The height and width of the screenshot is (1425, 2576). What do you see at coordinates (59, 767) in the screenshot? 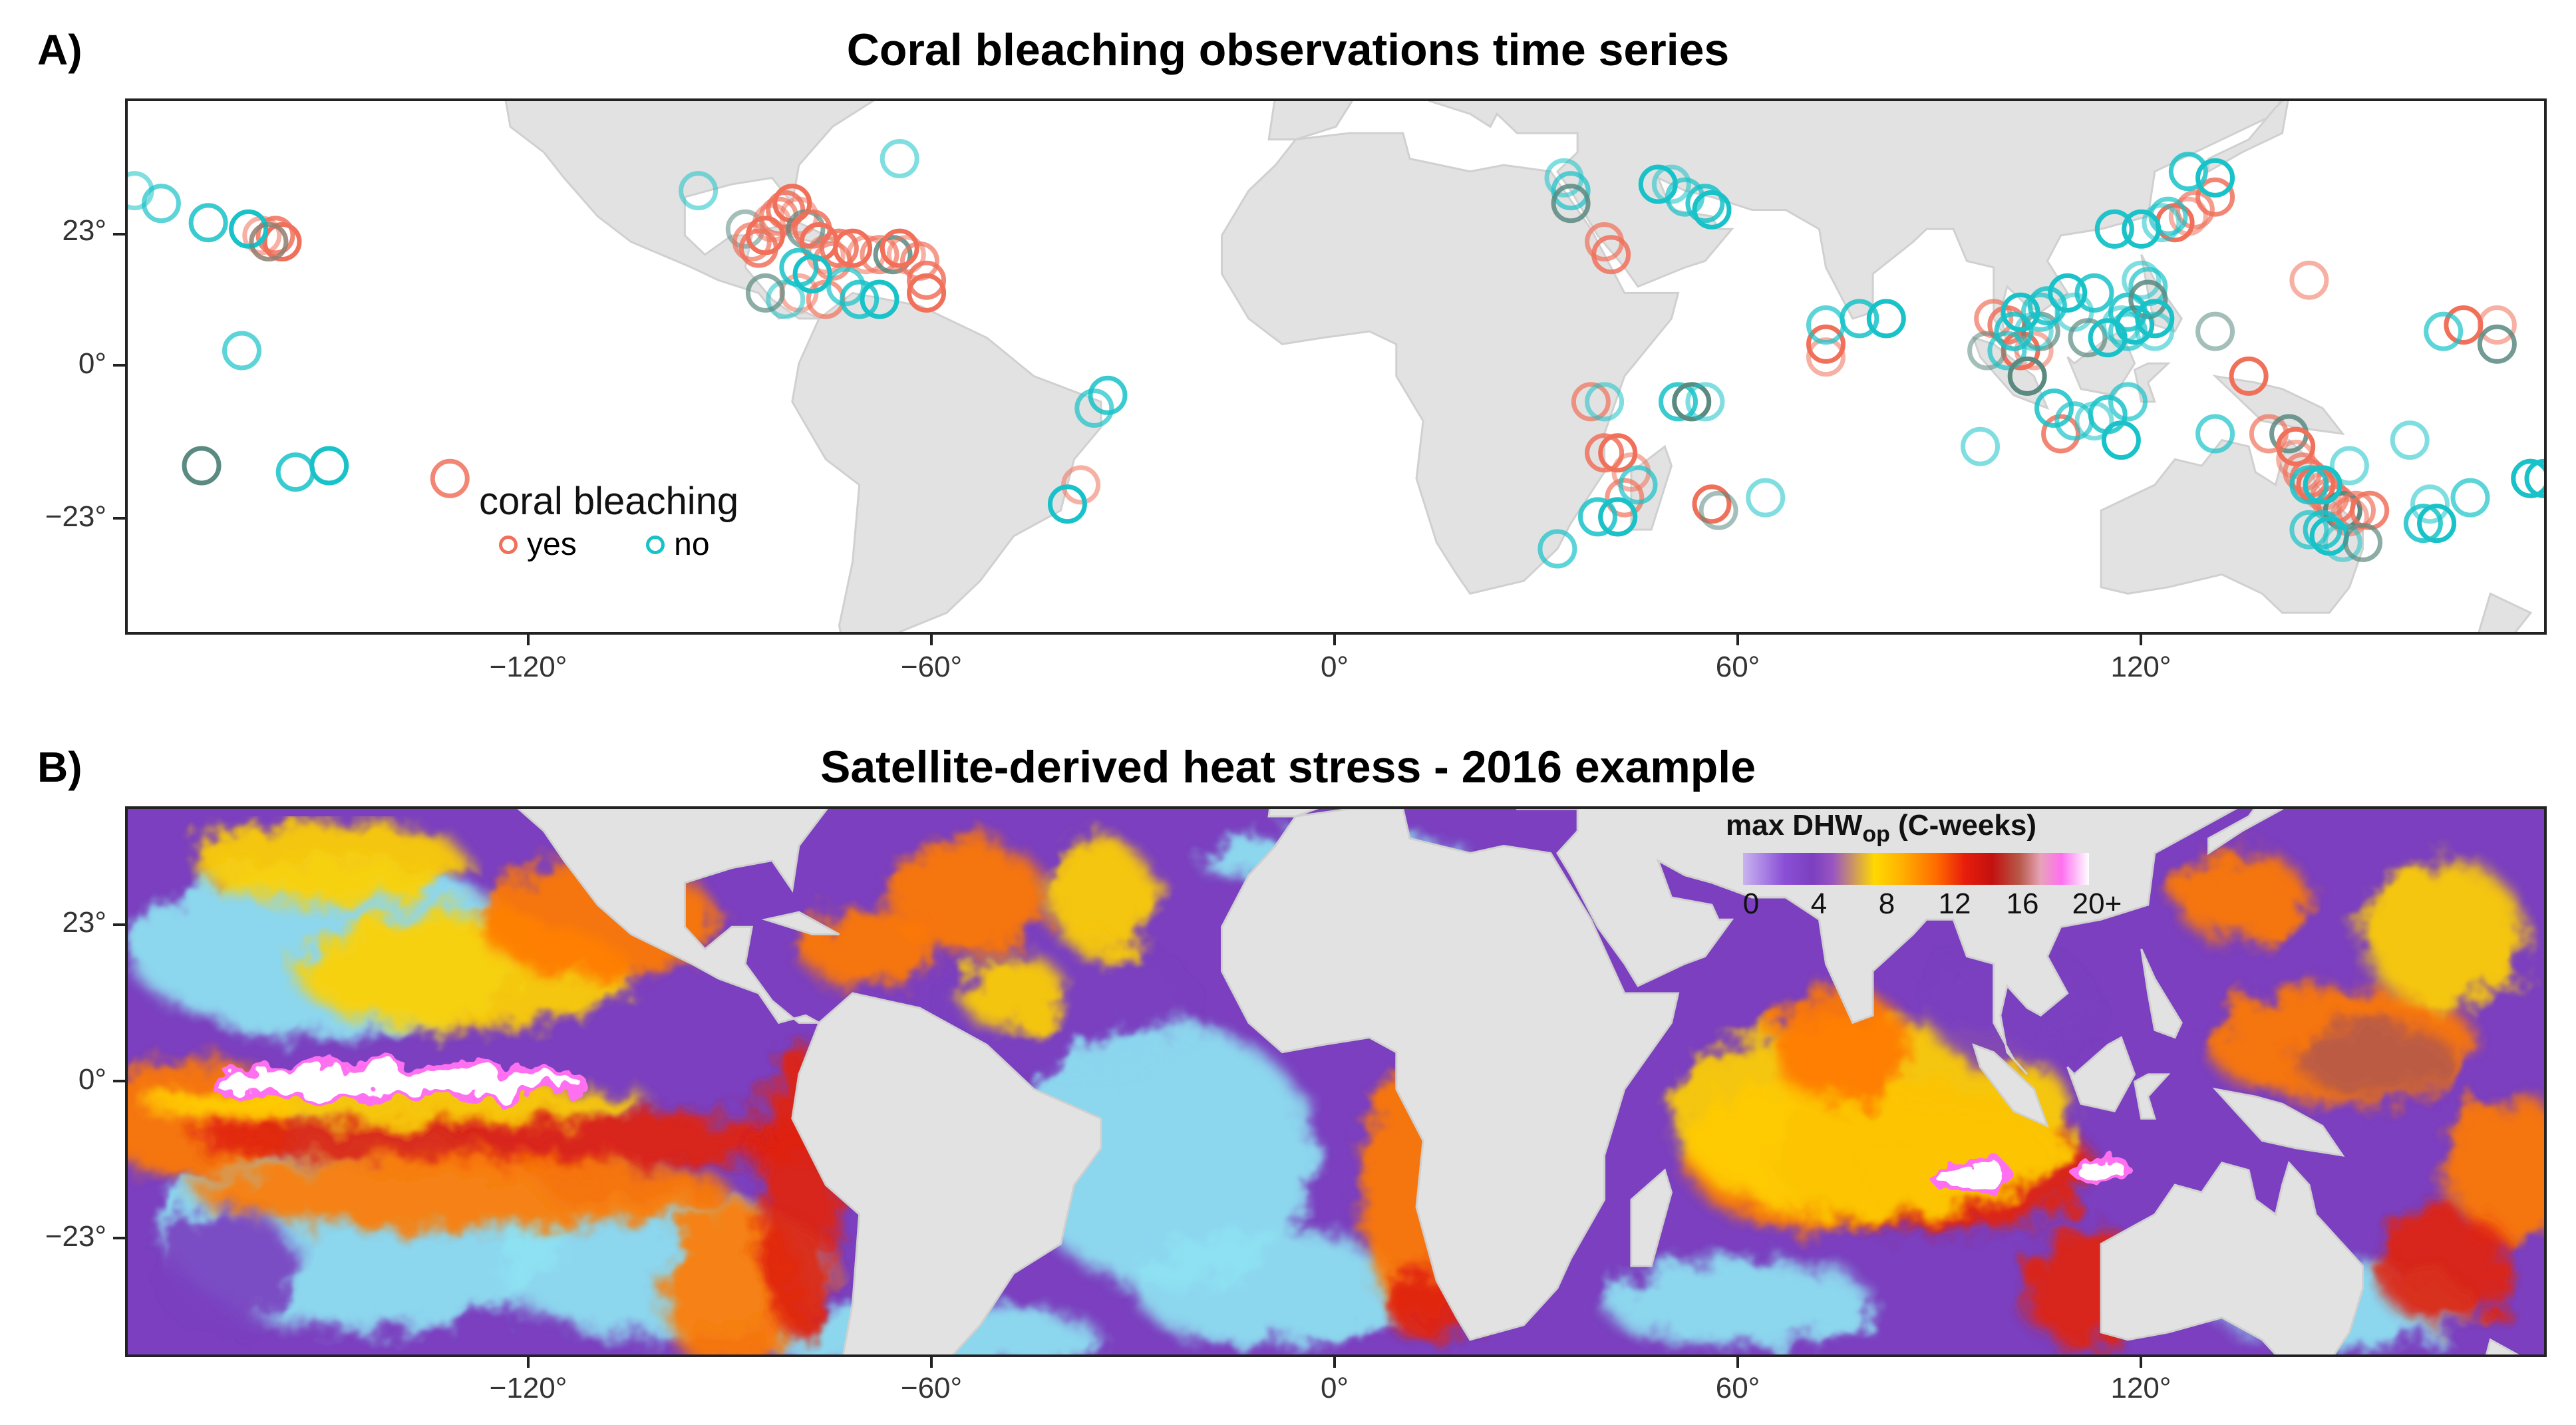
I see `panel-b-letter: B)` at bounding box center [59, 767].